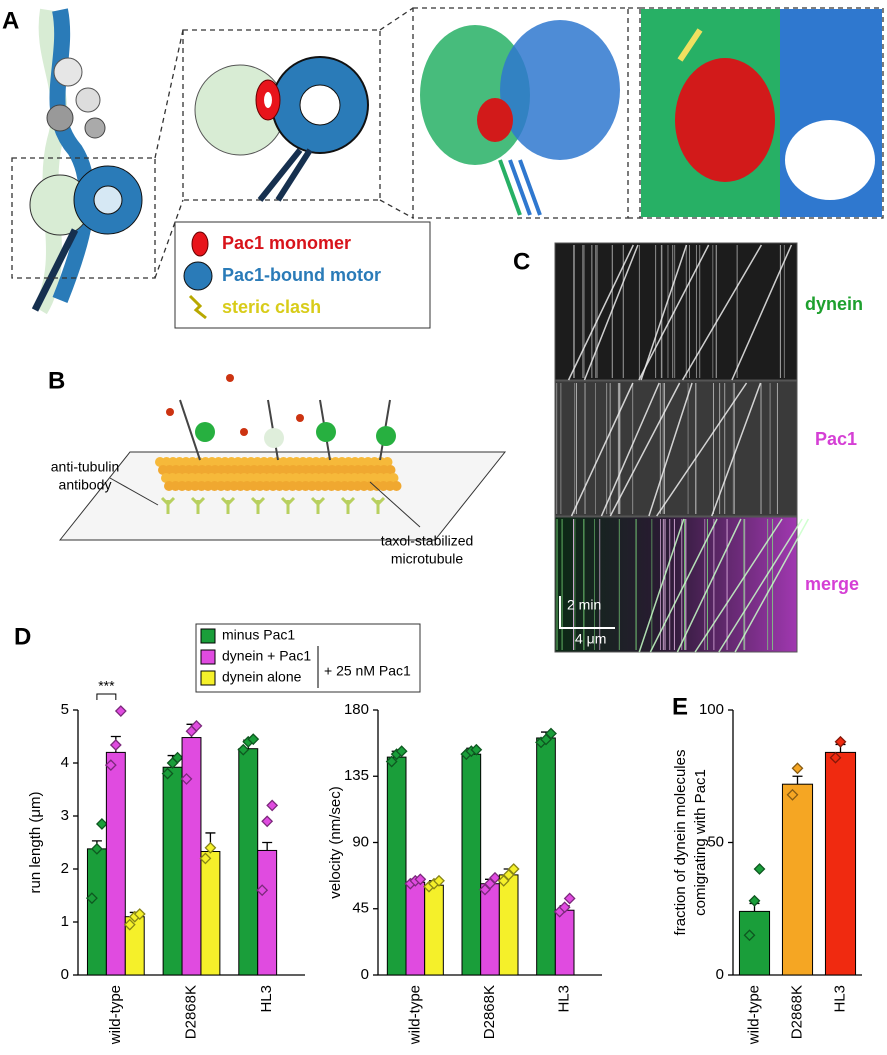  What do you see at coordinates (266, 656) in the screenshot?
I see `legend-label: dynein + Pac1` at bounding box center [266, 656].